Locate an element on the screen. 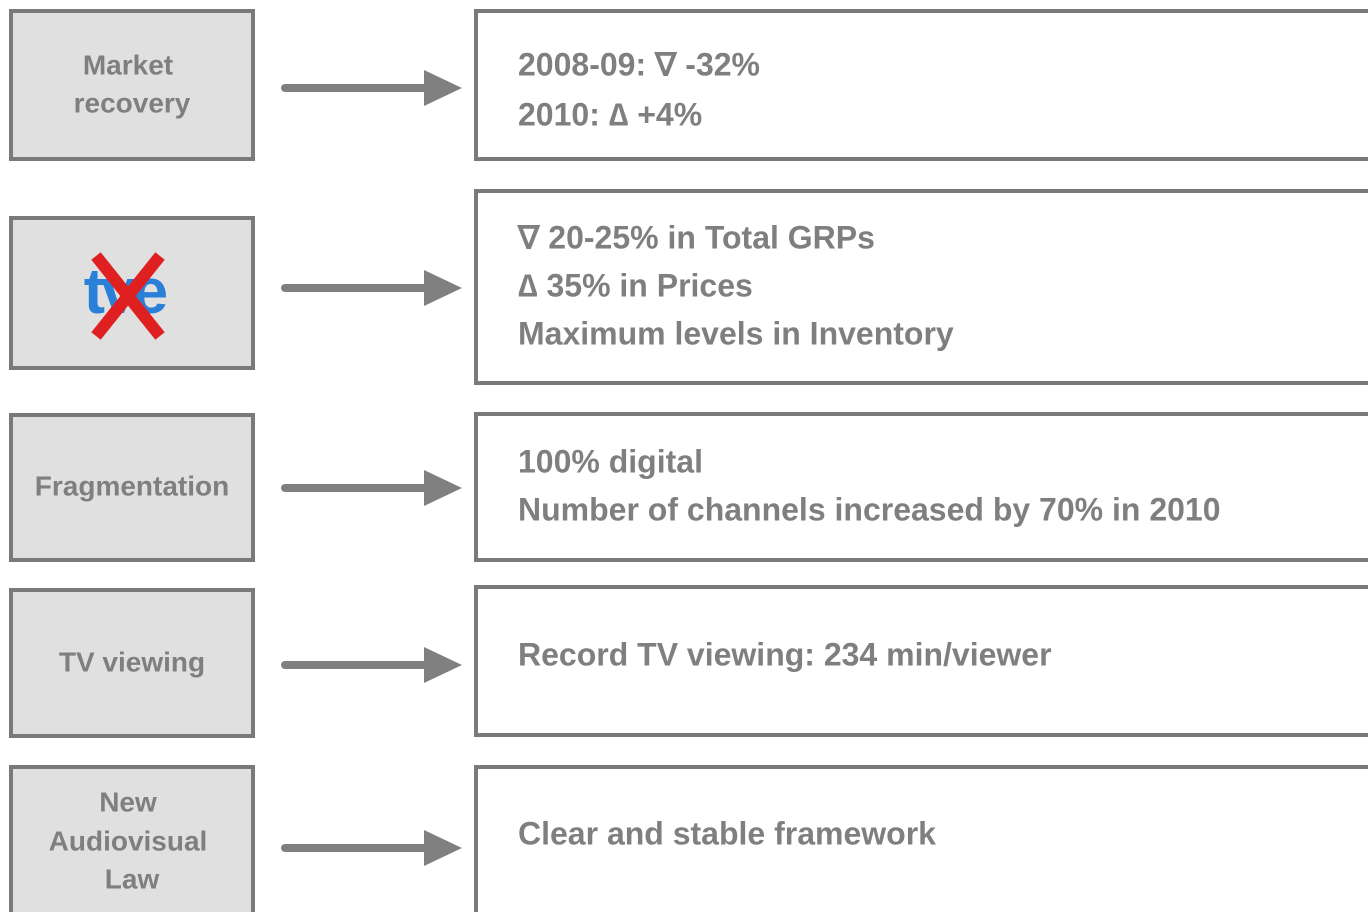 The image size is (1368, 912). row-text: ∇ 20-25% in Total GRPs is located at coordinates (696, 237).